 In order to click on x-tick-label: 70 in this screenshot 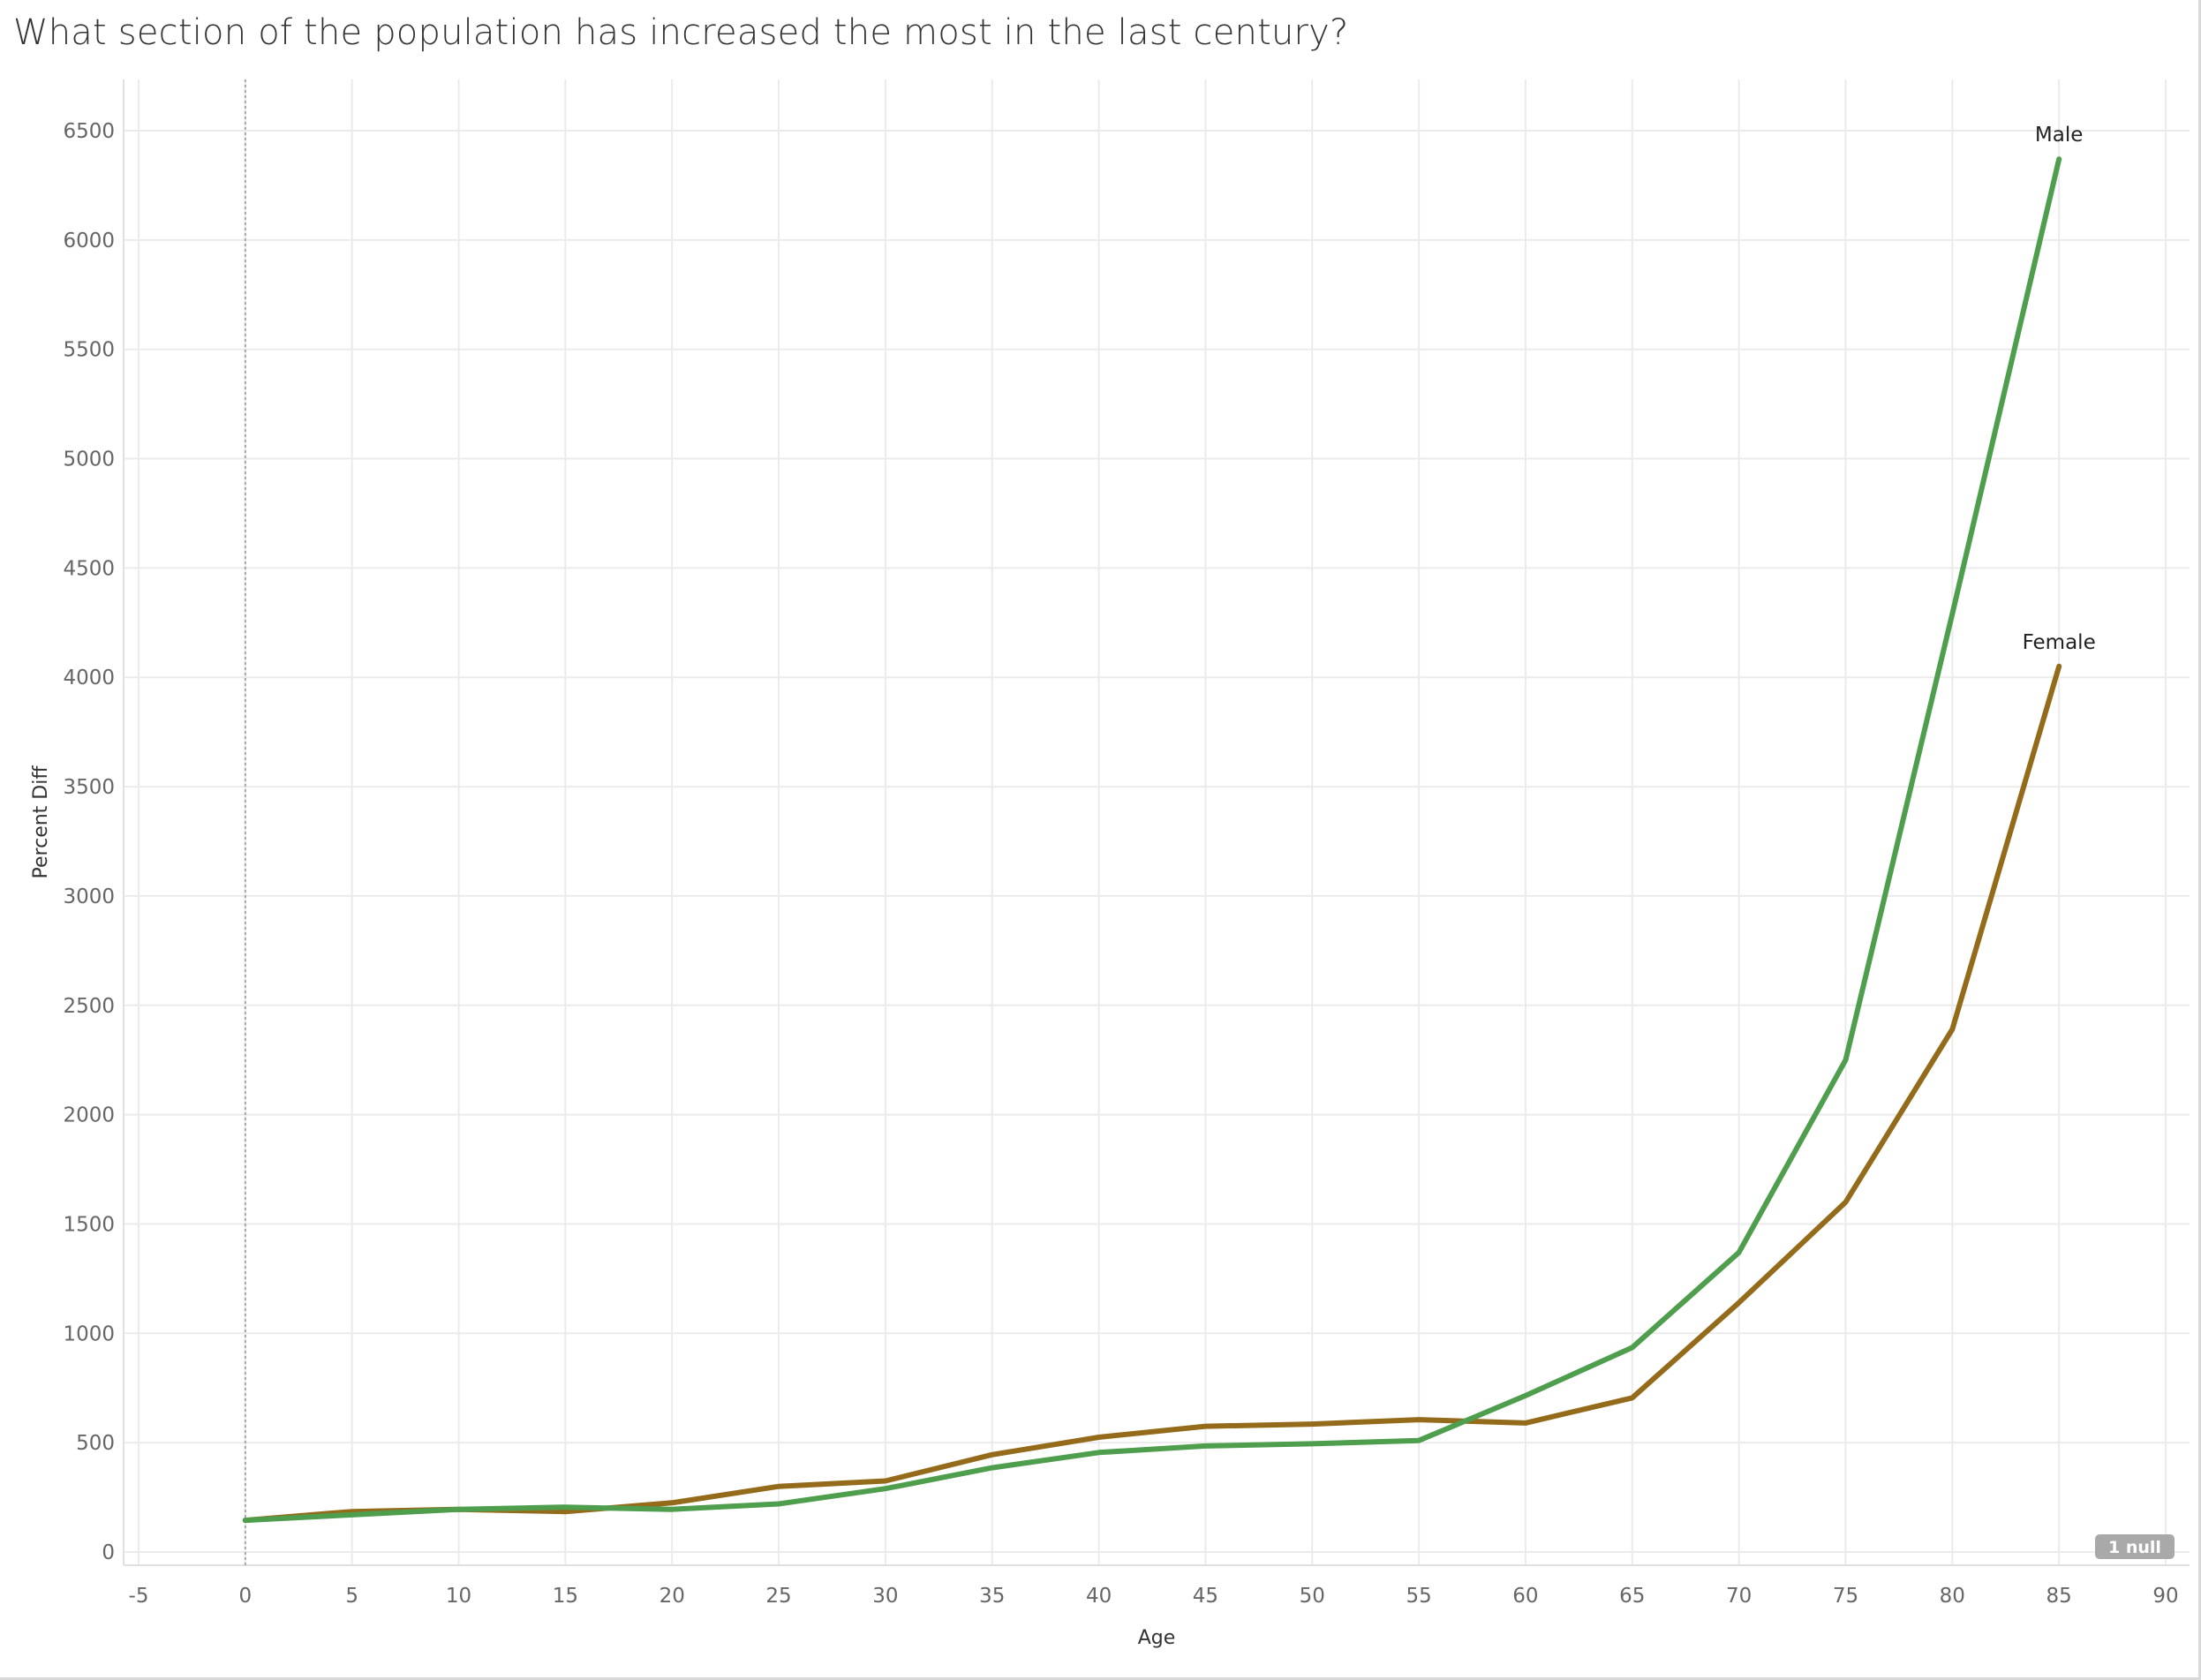, I will do `click(1739, 1596)`.